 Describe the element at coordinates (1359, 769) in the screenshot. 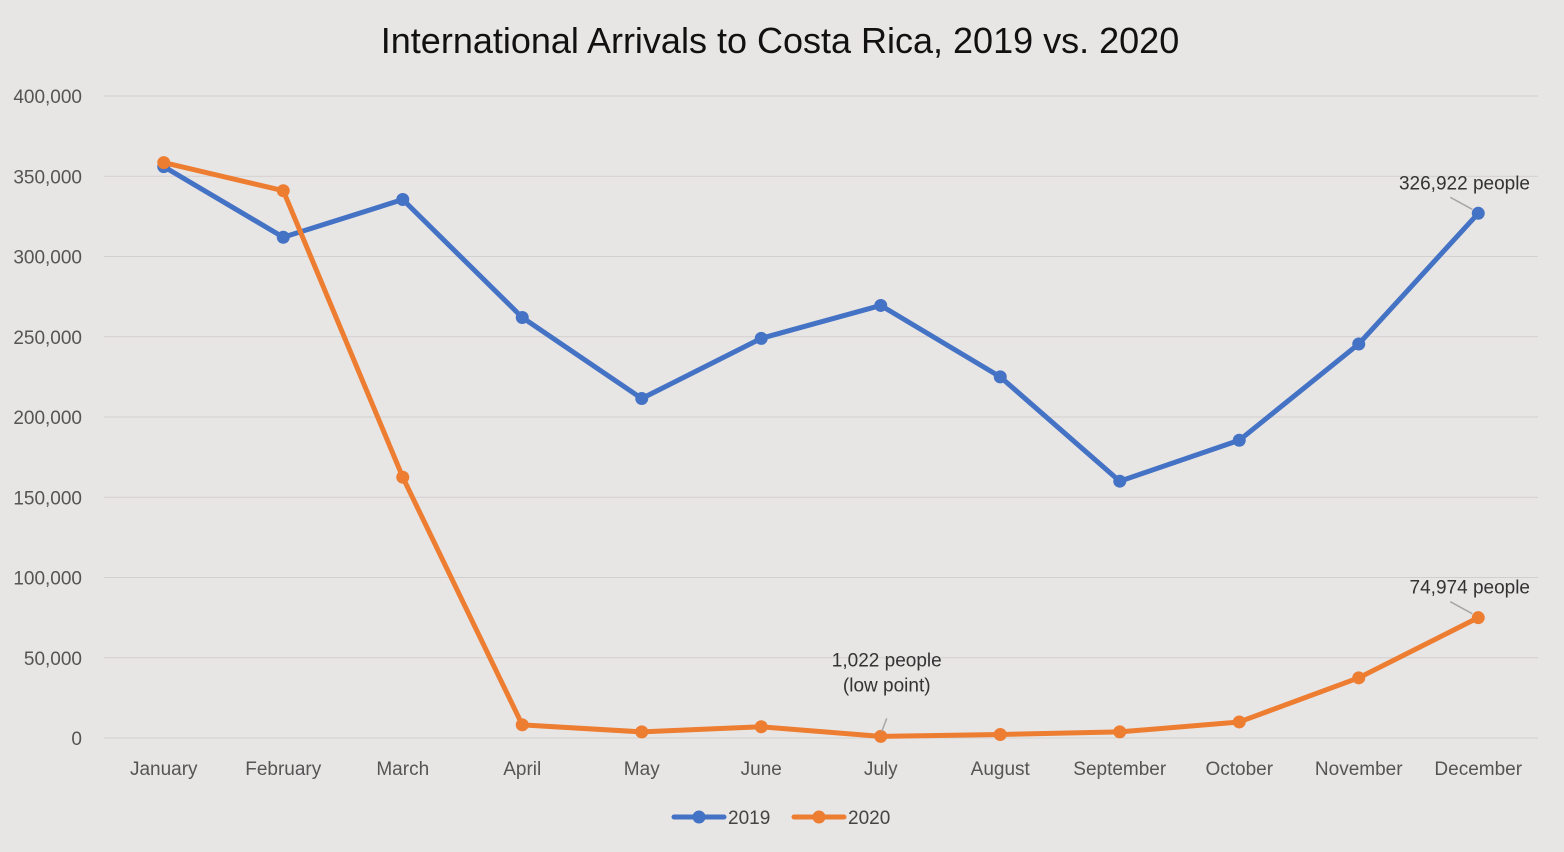

I see `x-tick-label-november: November` at that location.